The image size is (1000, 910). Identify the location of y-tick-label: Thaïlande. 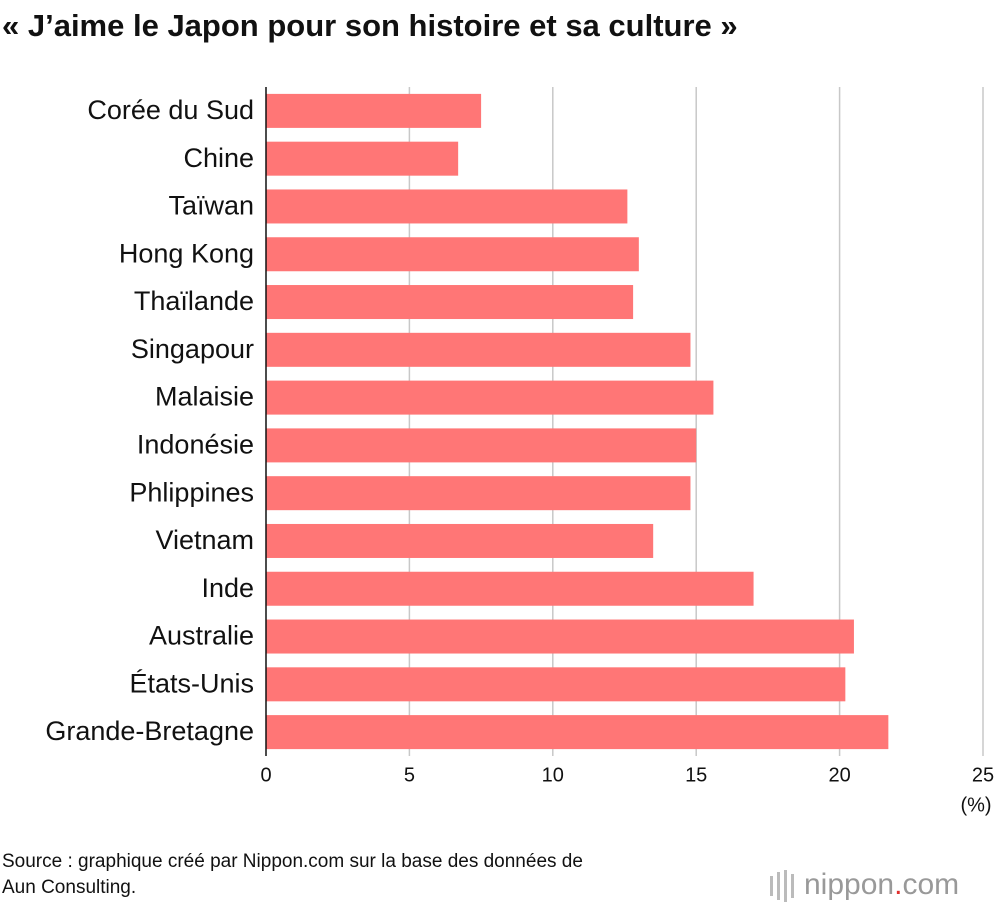
(194, 301).